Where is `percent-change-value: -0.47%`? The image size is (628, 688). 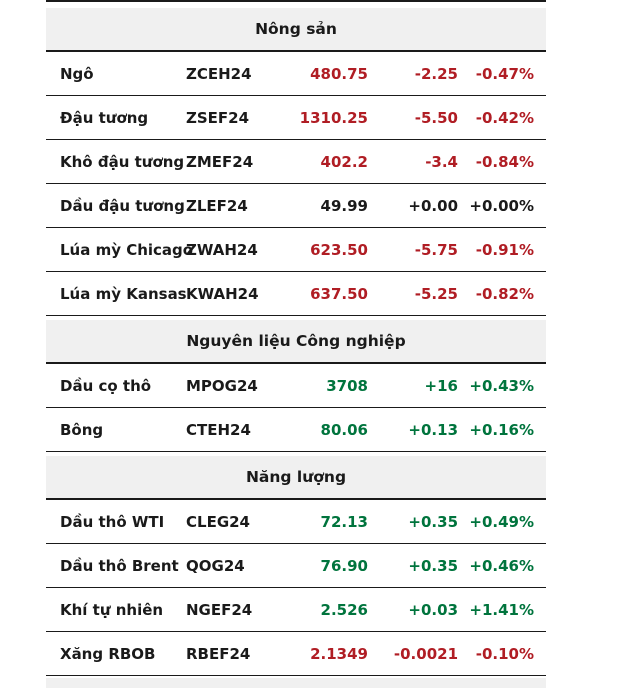
percent-change-value: -0.47% is located at coordinates (504, 73).